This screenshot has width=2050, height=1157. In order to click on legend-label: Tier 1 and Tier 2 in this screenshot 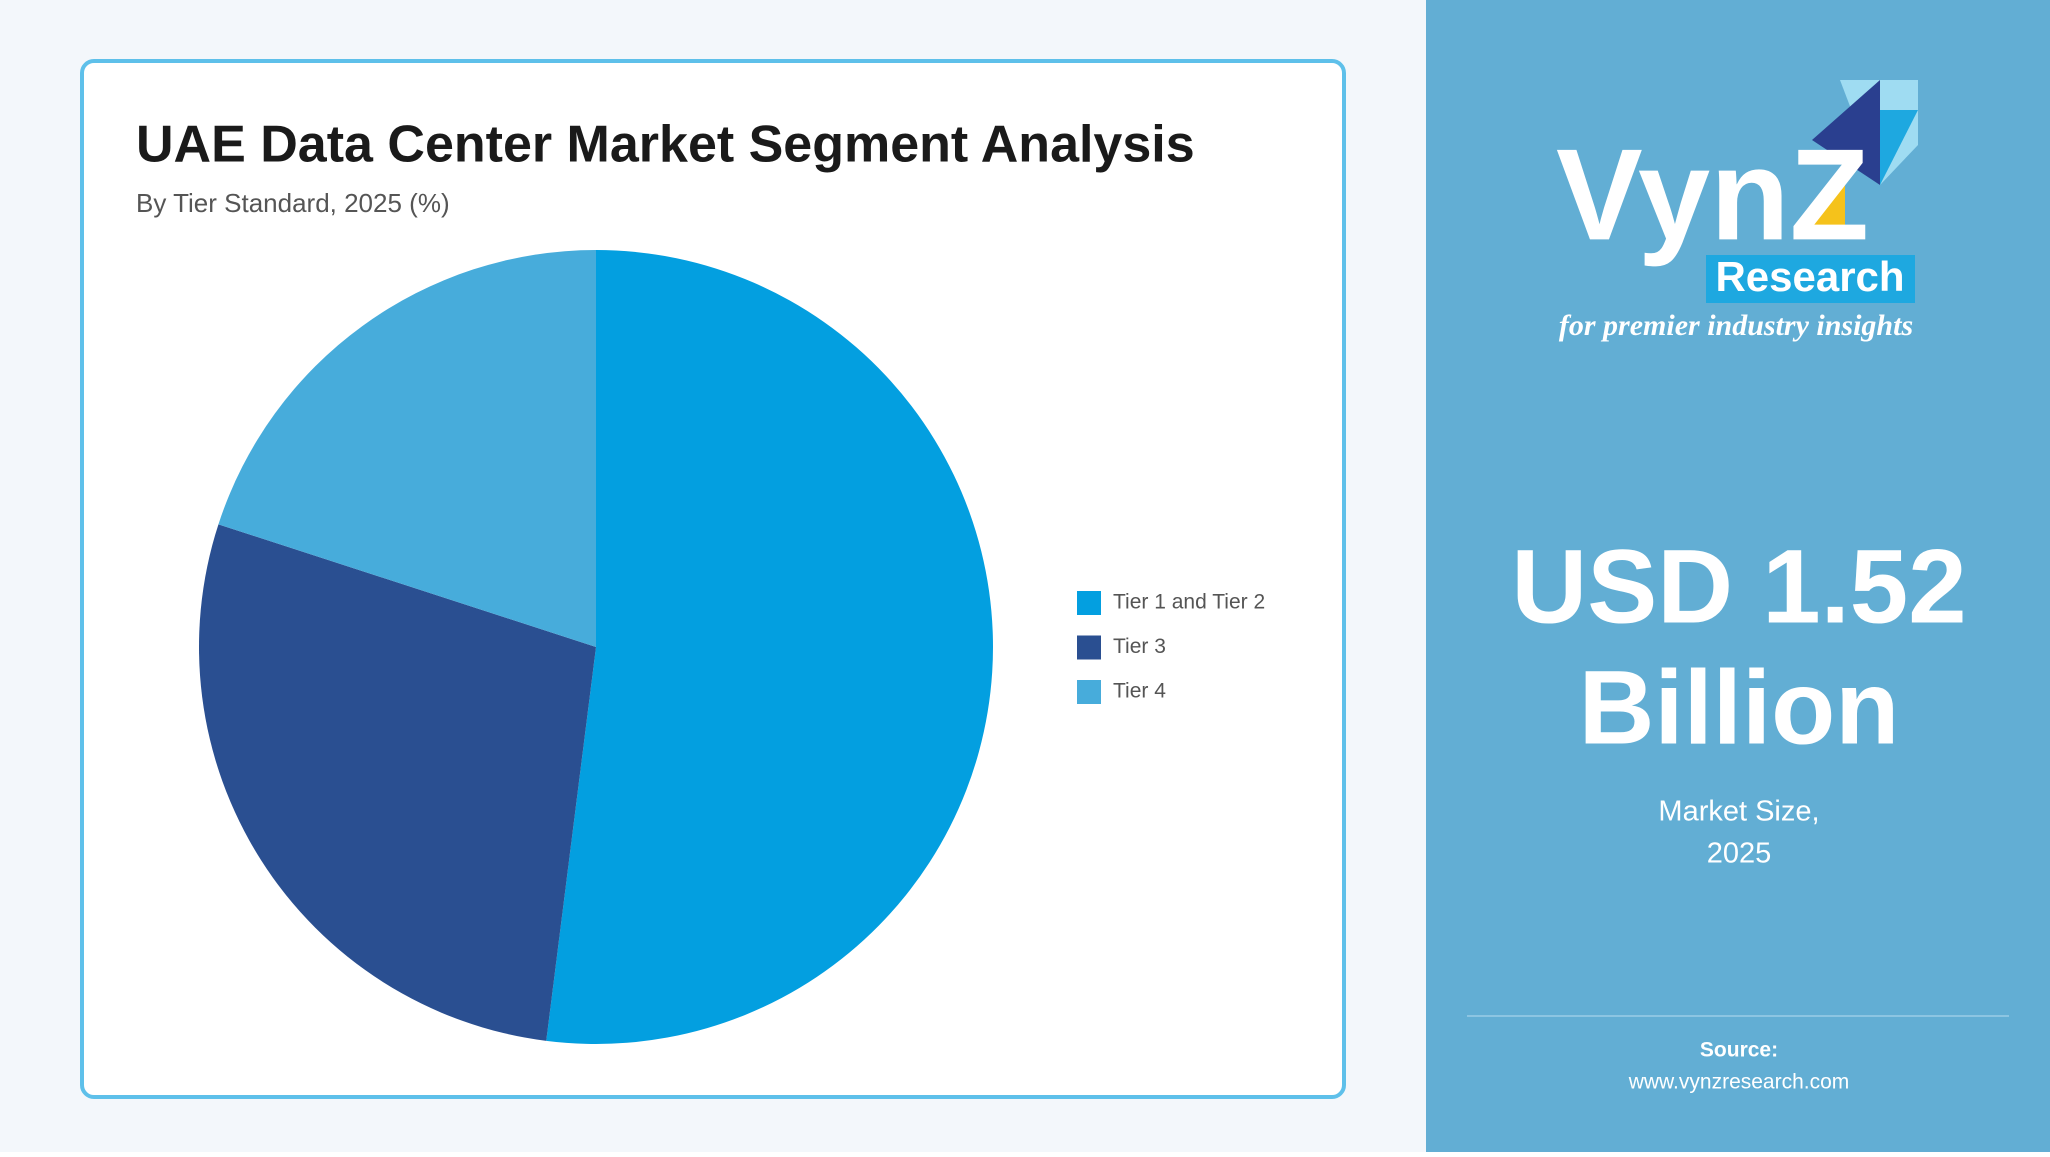, I will do `click(1189, 602)`.